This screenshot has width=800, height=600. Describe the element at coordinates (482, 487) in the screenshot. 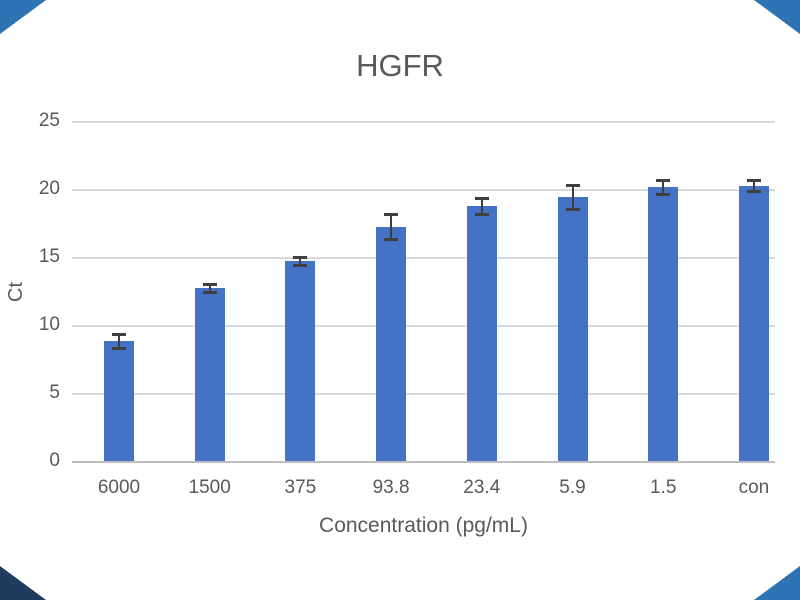

I see `x-tick-label: 23.4` at that location.